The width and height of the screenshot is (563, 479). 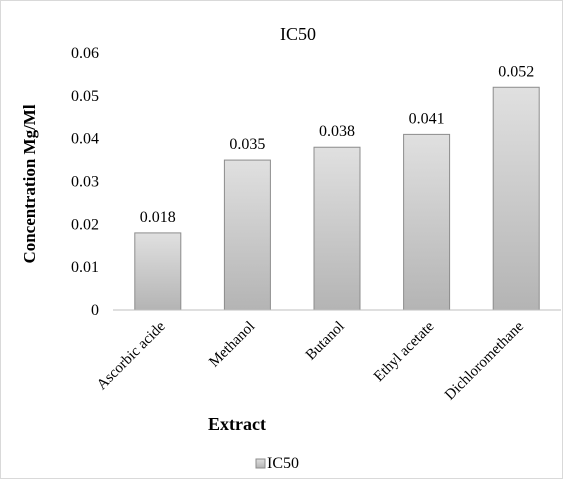 I want to click on x-tick-label: Ascorbic acide, so click(x=131, y=355).